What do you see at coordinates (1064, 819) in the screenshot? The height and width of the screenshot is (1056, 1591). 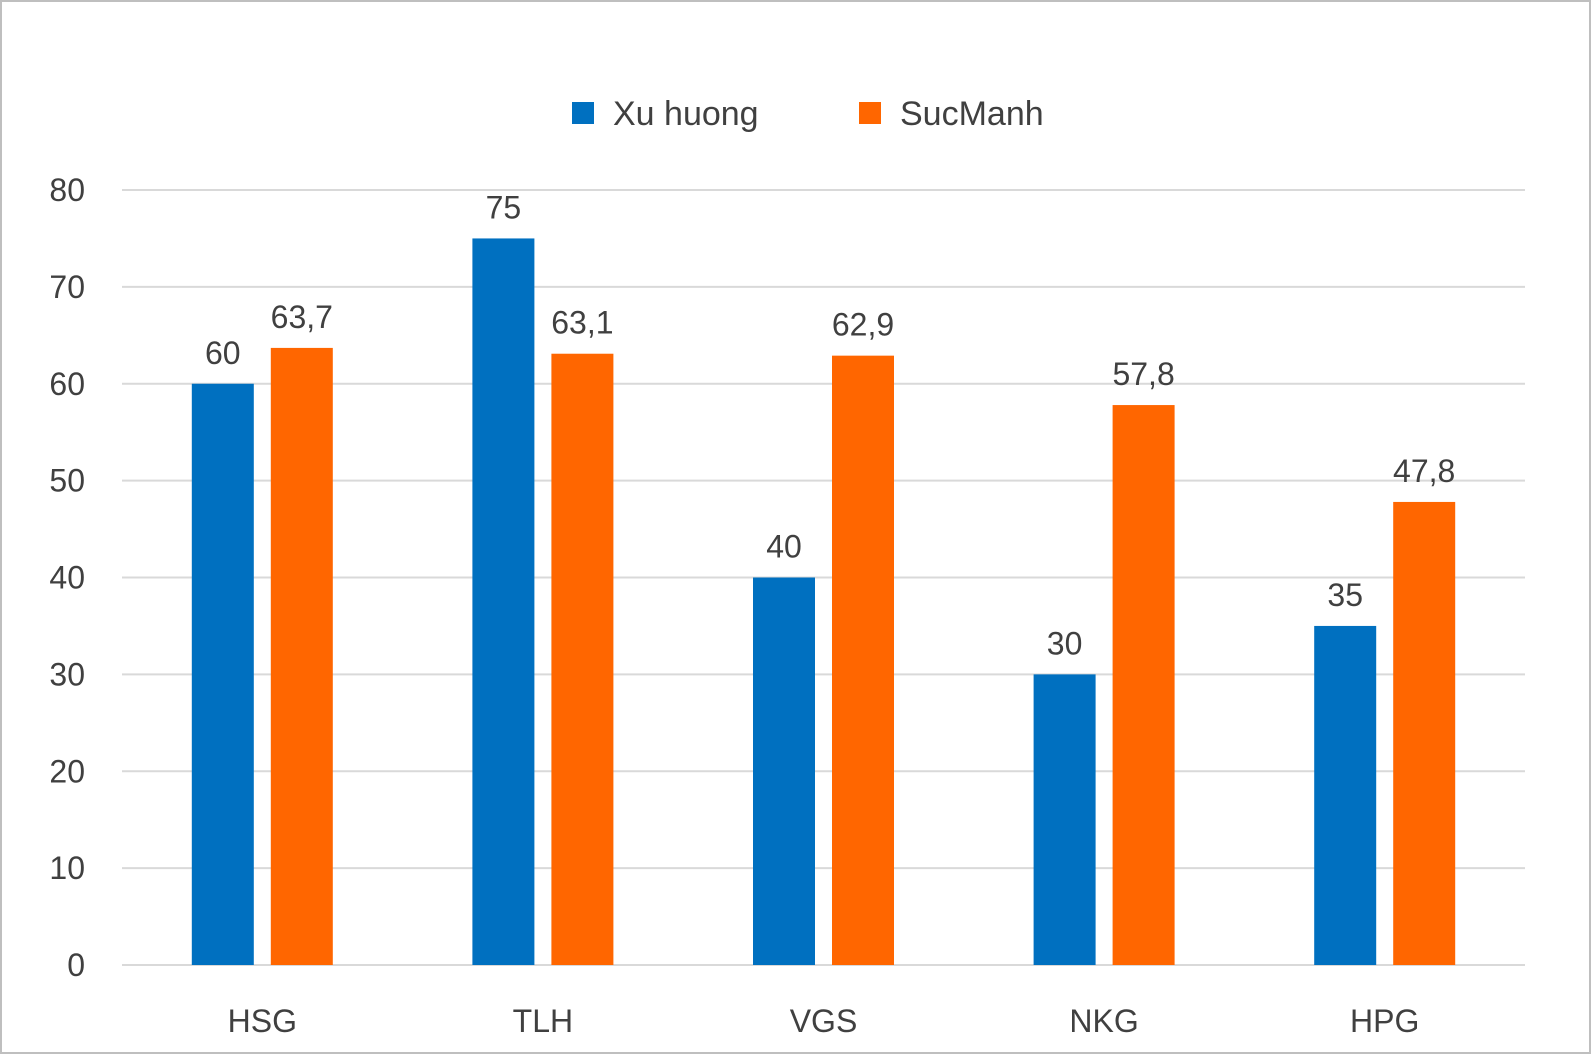 I see `bar-xu-huong-nkg` at bounding box center [1064, 819].